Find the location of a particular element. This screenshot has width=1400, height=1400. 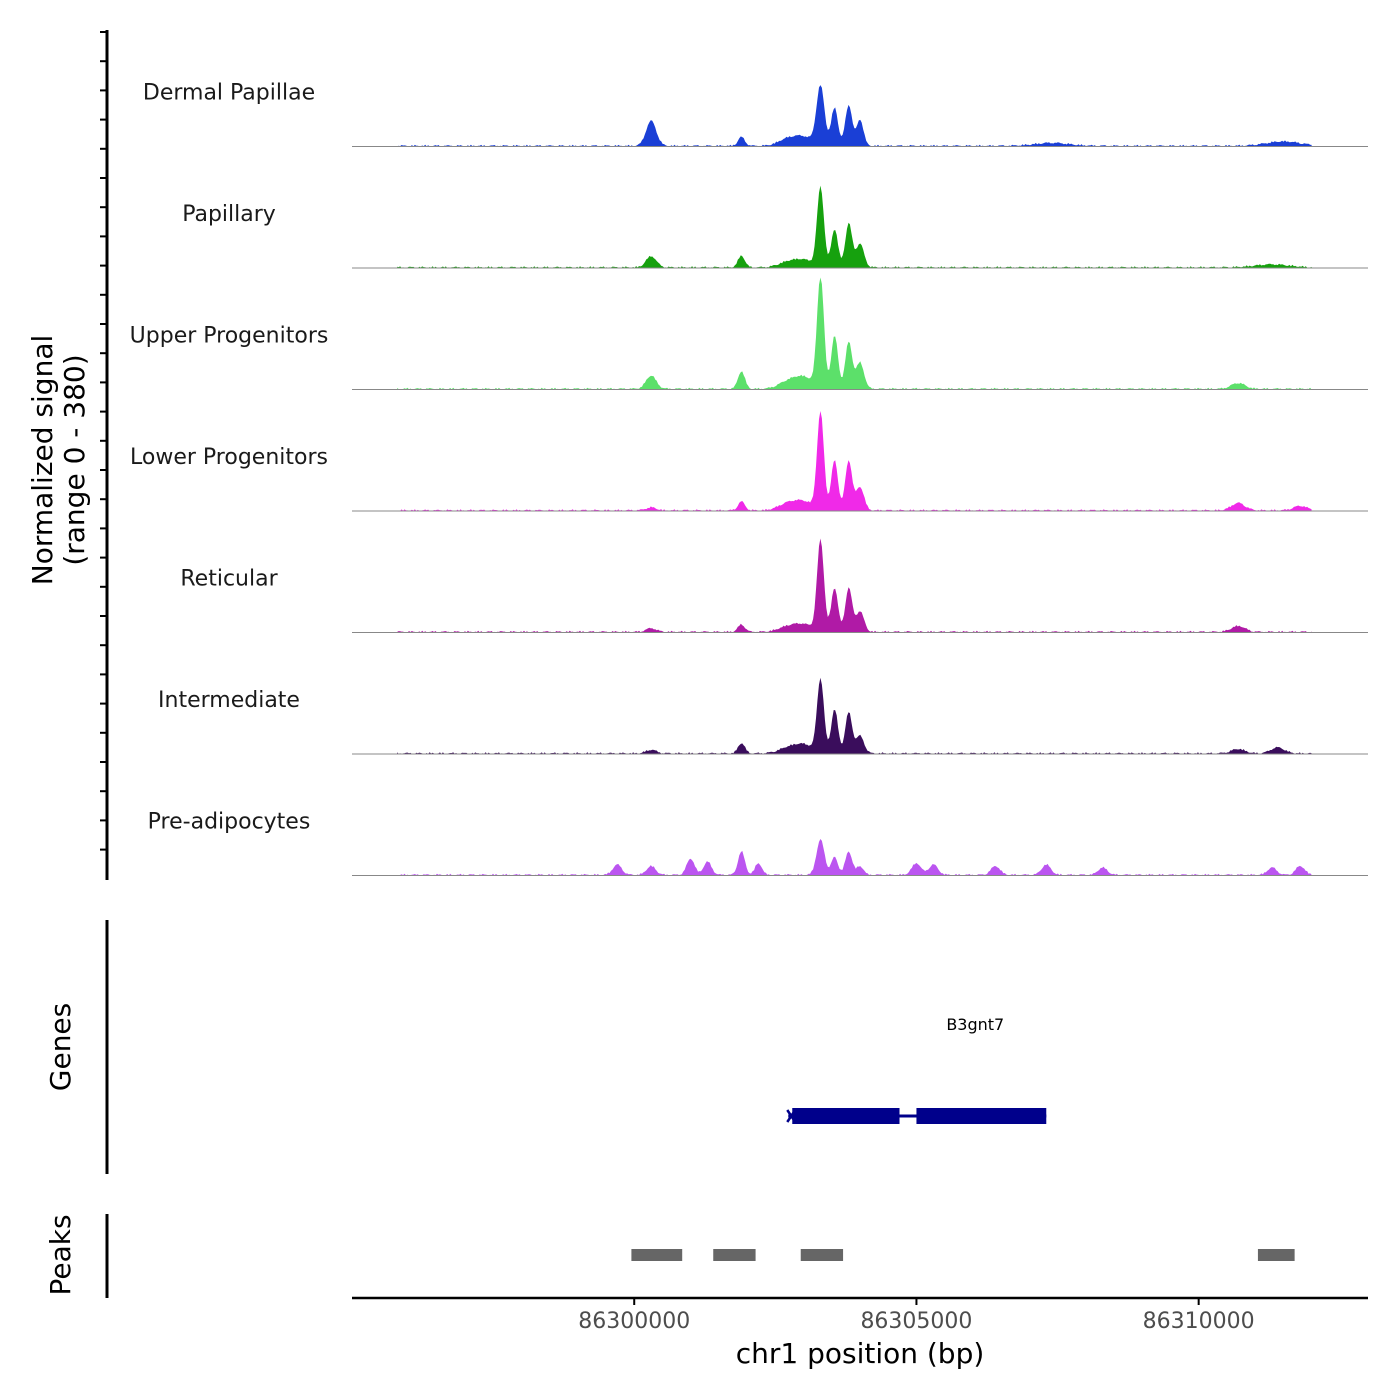

track-dermal-papillae: Dermal Papillae is located at coordinates (755, 114).